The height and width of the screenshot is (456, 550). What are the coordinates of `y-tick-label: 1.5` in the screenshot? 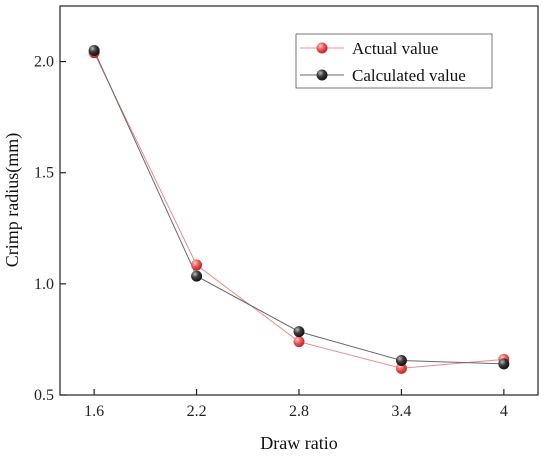 It's located at (44, 173).